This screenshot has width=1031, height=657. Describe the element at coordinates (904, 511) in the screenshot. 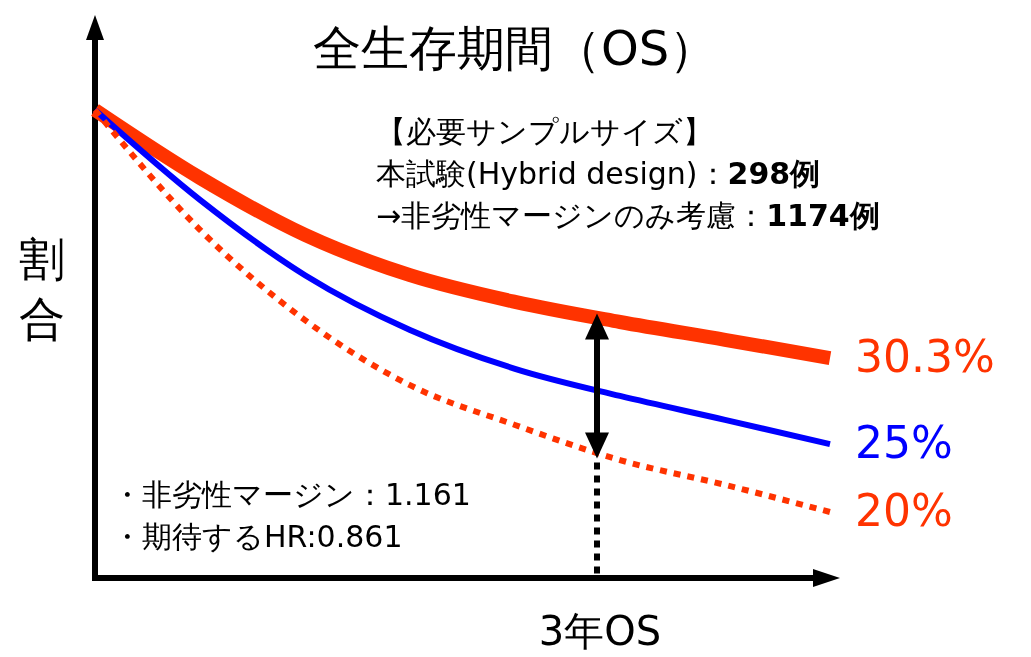

I see `series-label: 20%` at that location.